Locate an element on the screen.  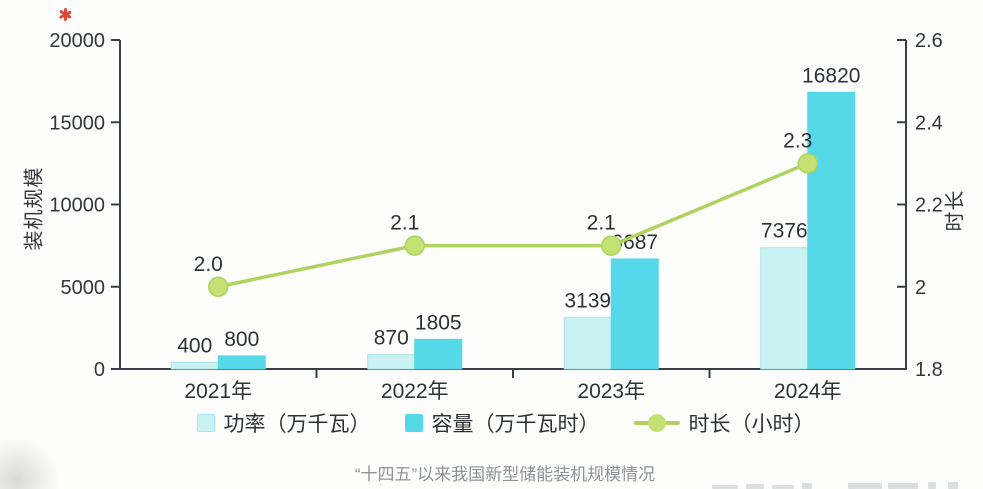
x-category-label: 2023年 is located at coordinates (611, 391).